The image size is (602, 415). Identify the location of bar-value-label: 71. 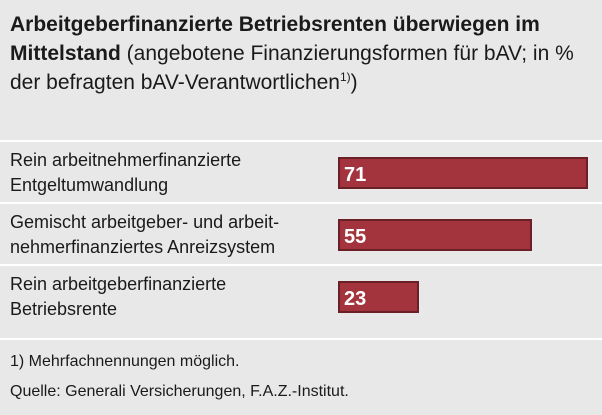
(355, 175).